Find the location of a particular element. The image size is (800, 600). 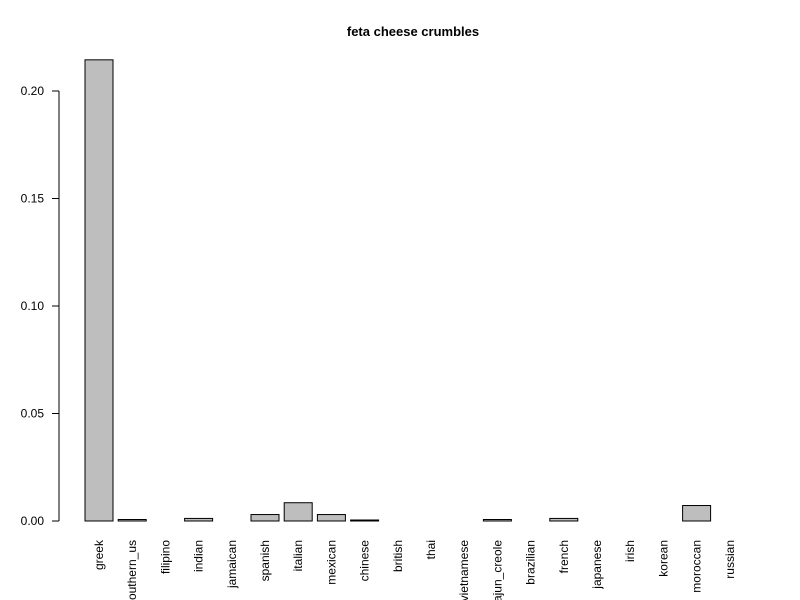

x-tick-label-jamaican: jamaican is located at coordinates (232, 564).